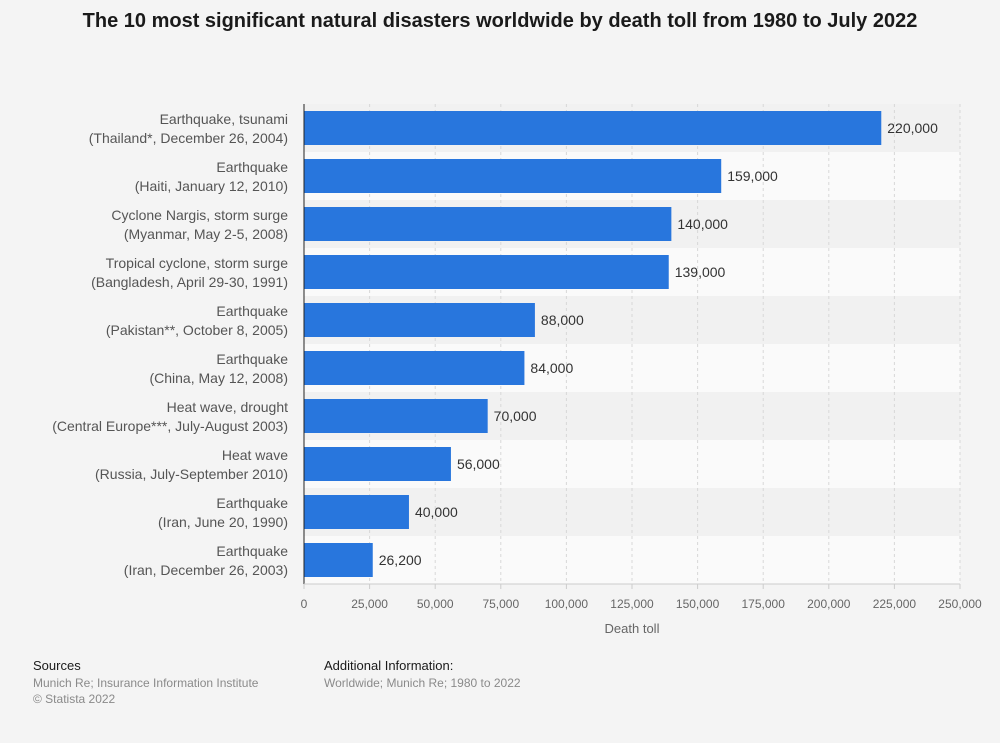 This screenshot has width=1000, height=743. I want to click on x-tick-label: 25,000, so click(369, 604).